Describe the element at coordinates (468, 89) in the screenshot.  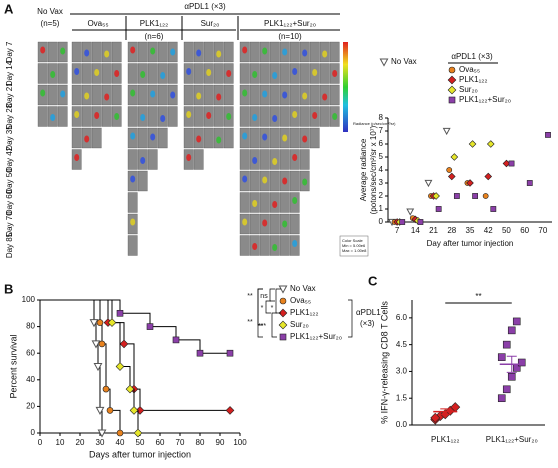
I see `legend-label: Sur₂₀` at that location.